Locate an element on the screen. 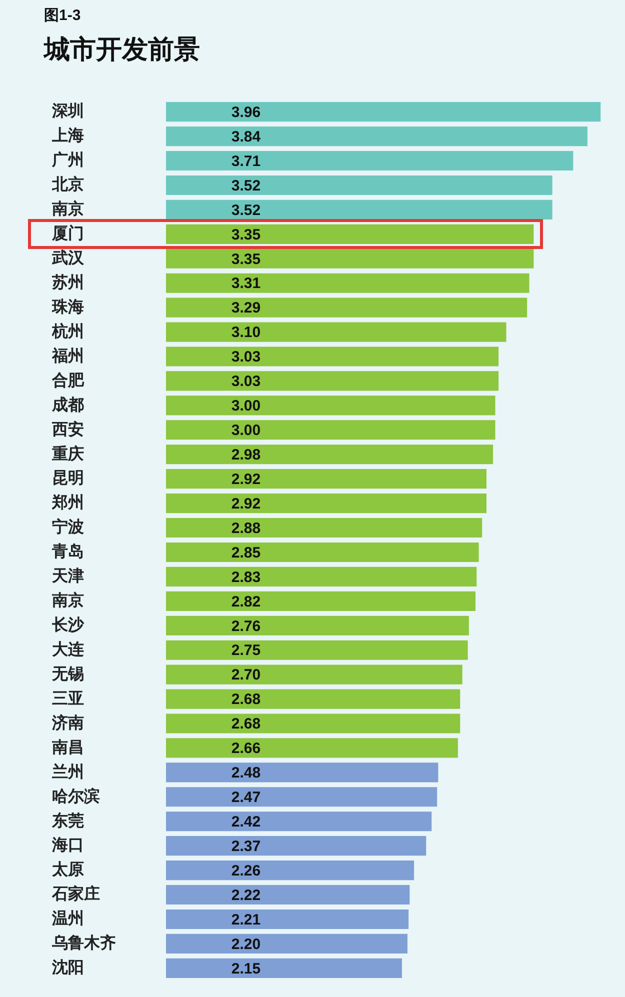 This screenshot has width=625, height=997. data-label: 2.15 is located at coordinates (246, 969).